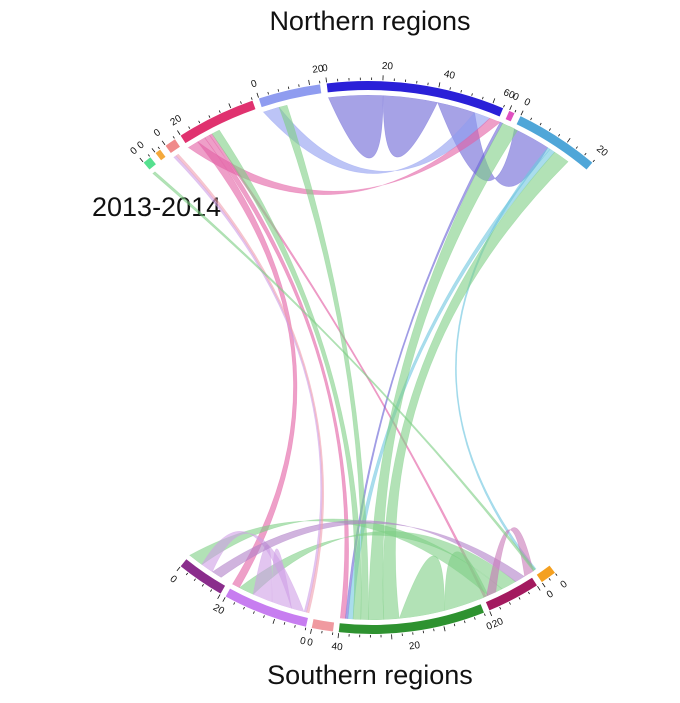 The image size is (680, 703). Describe the element at coordinates (270, 600) in the screenshot. I see `region-arc-gap-s2` at that location.